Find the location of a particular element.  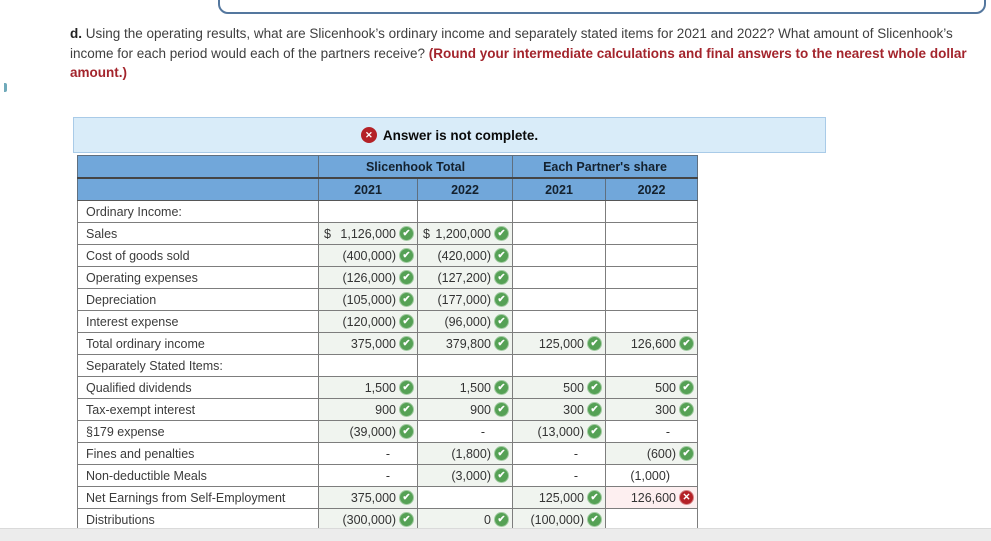

cell-value: (127,200) is located at coordinates (464, 277).